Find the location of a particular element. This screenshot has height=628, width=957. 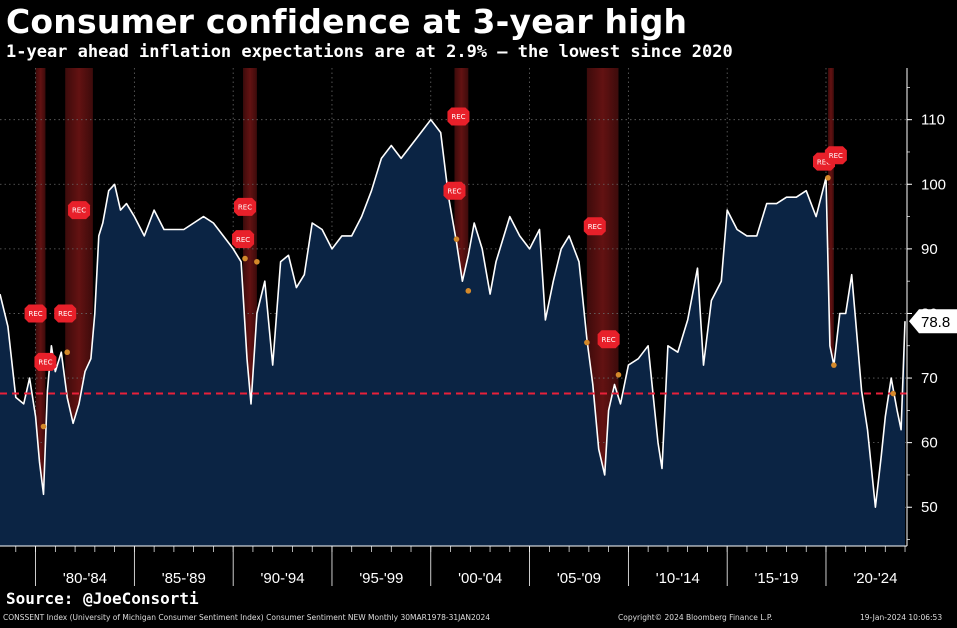

footer-copyright: Copyright© 2024 Bloomberg Finance L.P. is located at coordinates (695, 617).